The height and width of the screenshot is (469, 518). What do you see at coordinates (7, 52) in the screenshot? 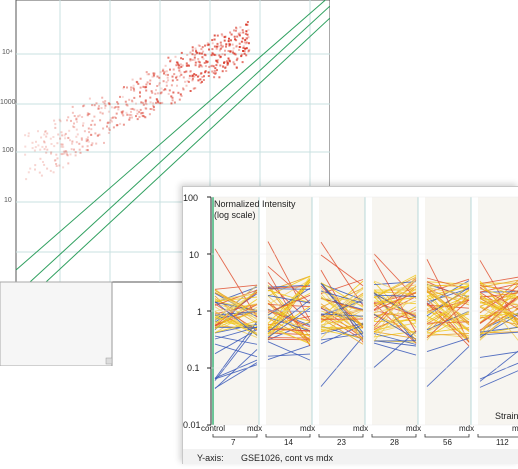
I see `scatter-ytick: 10⁴` at bounding box center [7, 52].